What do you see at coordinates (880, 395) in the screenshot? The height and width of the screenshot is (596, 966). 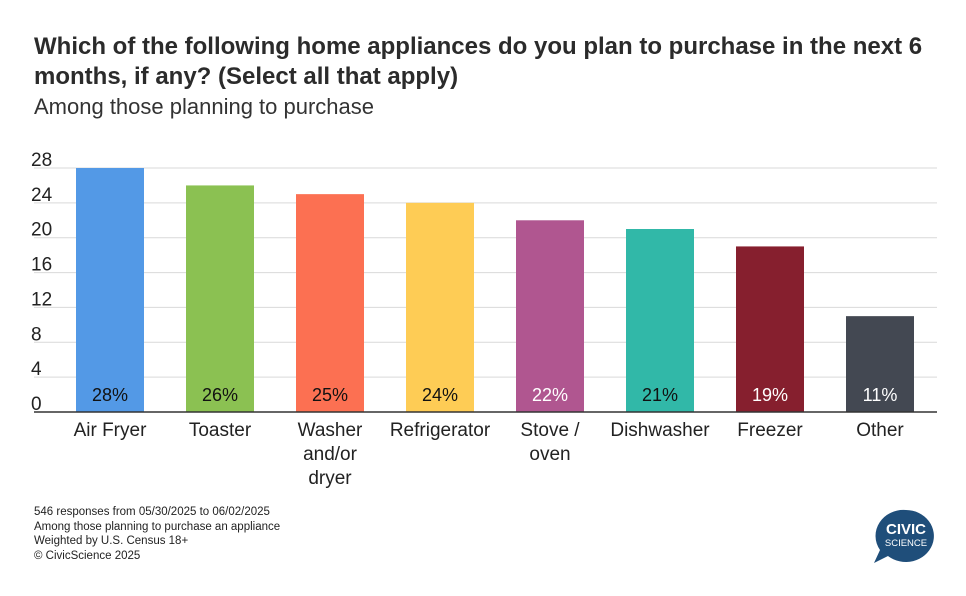 I see `data-label: 11%` at bounding box center [880, 395].